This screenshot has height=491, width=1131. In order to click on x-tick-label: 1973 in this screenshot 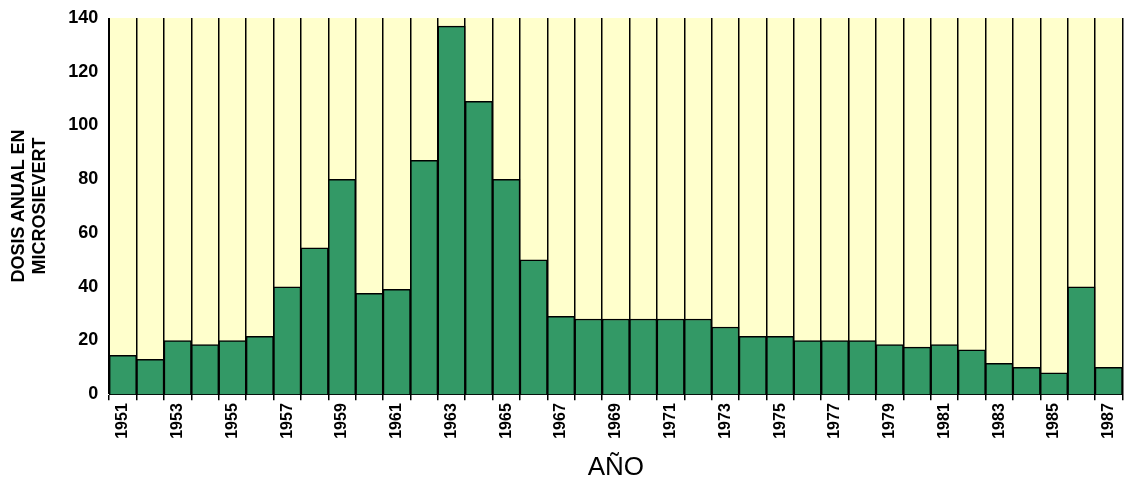, I will do `click(724, 421)`.